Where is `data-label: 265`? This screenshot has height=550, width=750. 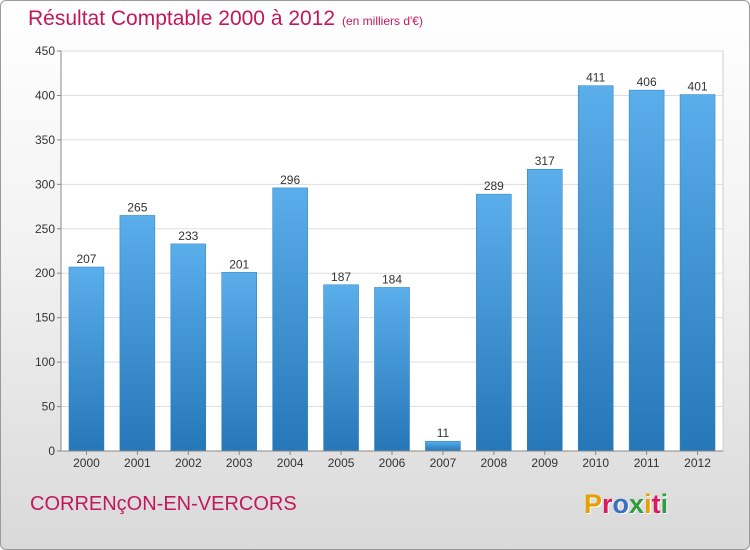
data-label: 265 is located at coordinates (137, 207).